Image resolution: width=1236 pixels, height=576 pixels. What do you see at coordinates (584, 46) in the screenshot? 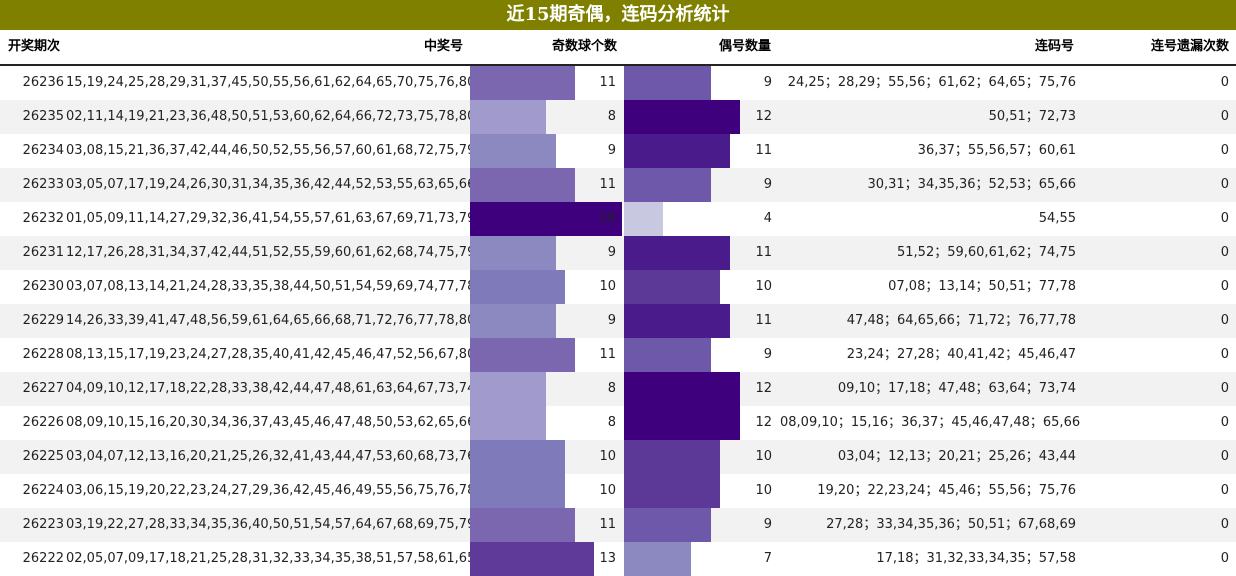
I see `header-odd-count: 奇数球个数` at bounding box center [584, 46].